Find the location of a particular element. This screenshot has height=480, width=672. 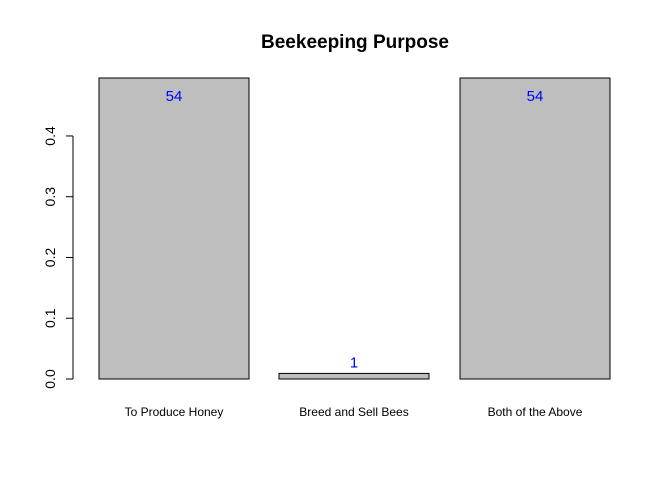

category-label: Both of the Above is located at coordinates (535, 412).